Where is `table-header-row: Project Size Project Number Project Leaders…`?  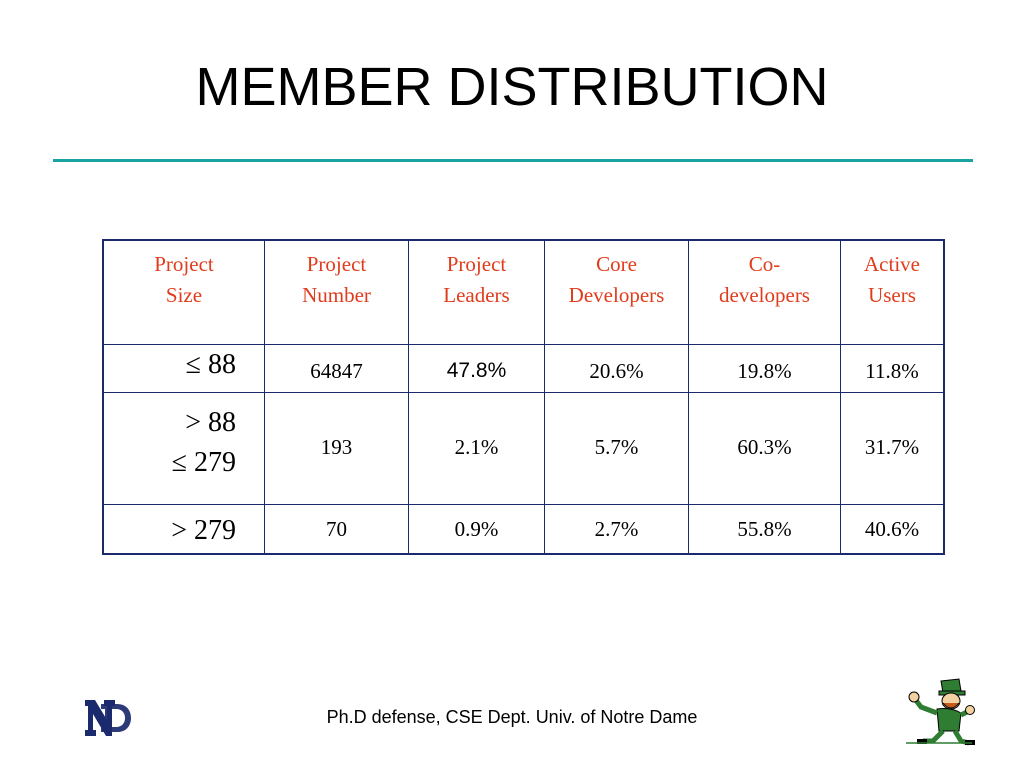
table-header-row: Project Size Project Number Project Leaders… is located at coordinates (523, 292).